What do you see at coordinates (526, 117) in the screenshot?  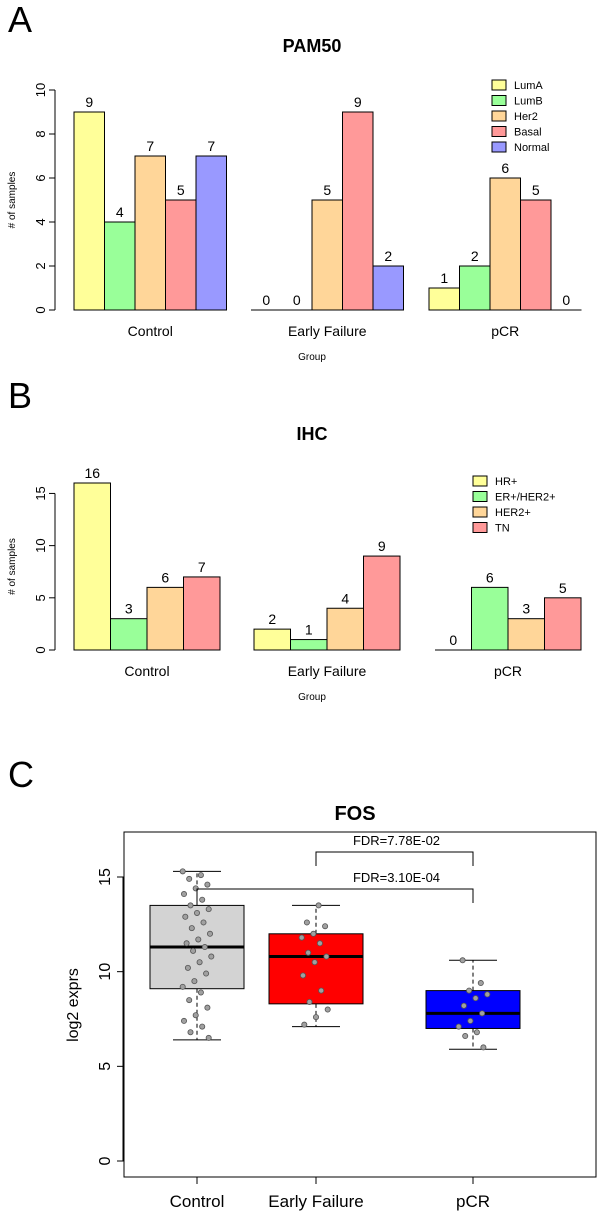 I see `legend-label: Her2` at bounding box center [526, 117].